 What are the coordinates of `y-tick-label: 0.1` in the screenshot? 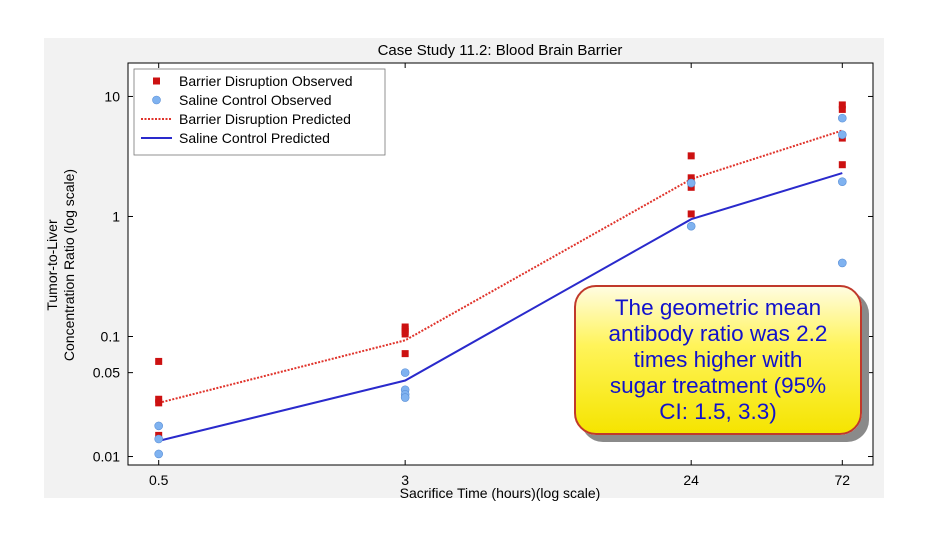 It's located at (111, 337).